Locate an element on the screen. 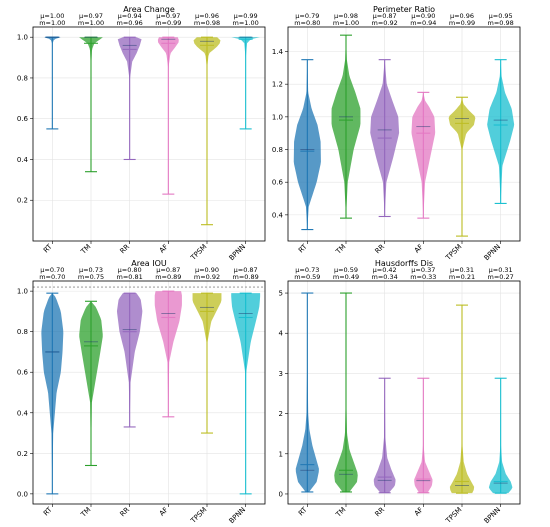 The width and height of the screenshot is (550, 527). mean-annotation: μ=0.80 is located at coordinates (130, 270).